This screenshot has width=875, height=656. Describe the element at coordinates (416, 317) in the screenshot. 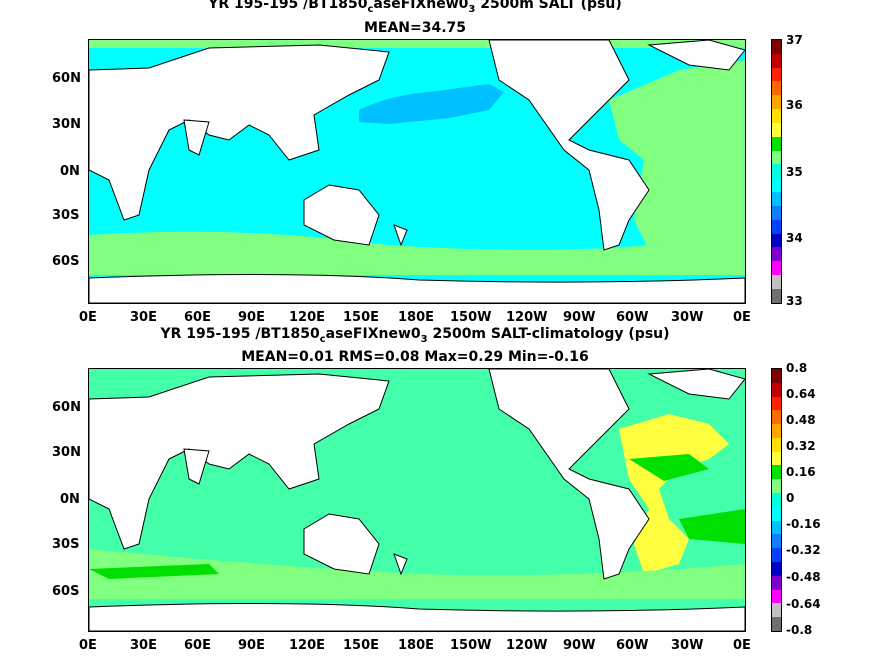

I see `p1-lon-tick: 180E` at that location.